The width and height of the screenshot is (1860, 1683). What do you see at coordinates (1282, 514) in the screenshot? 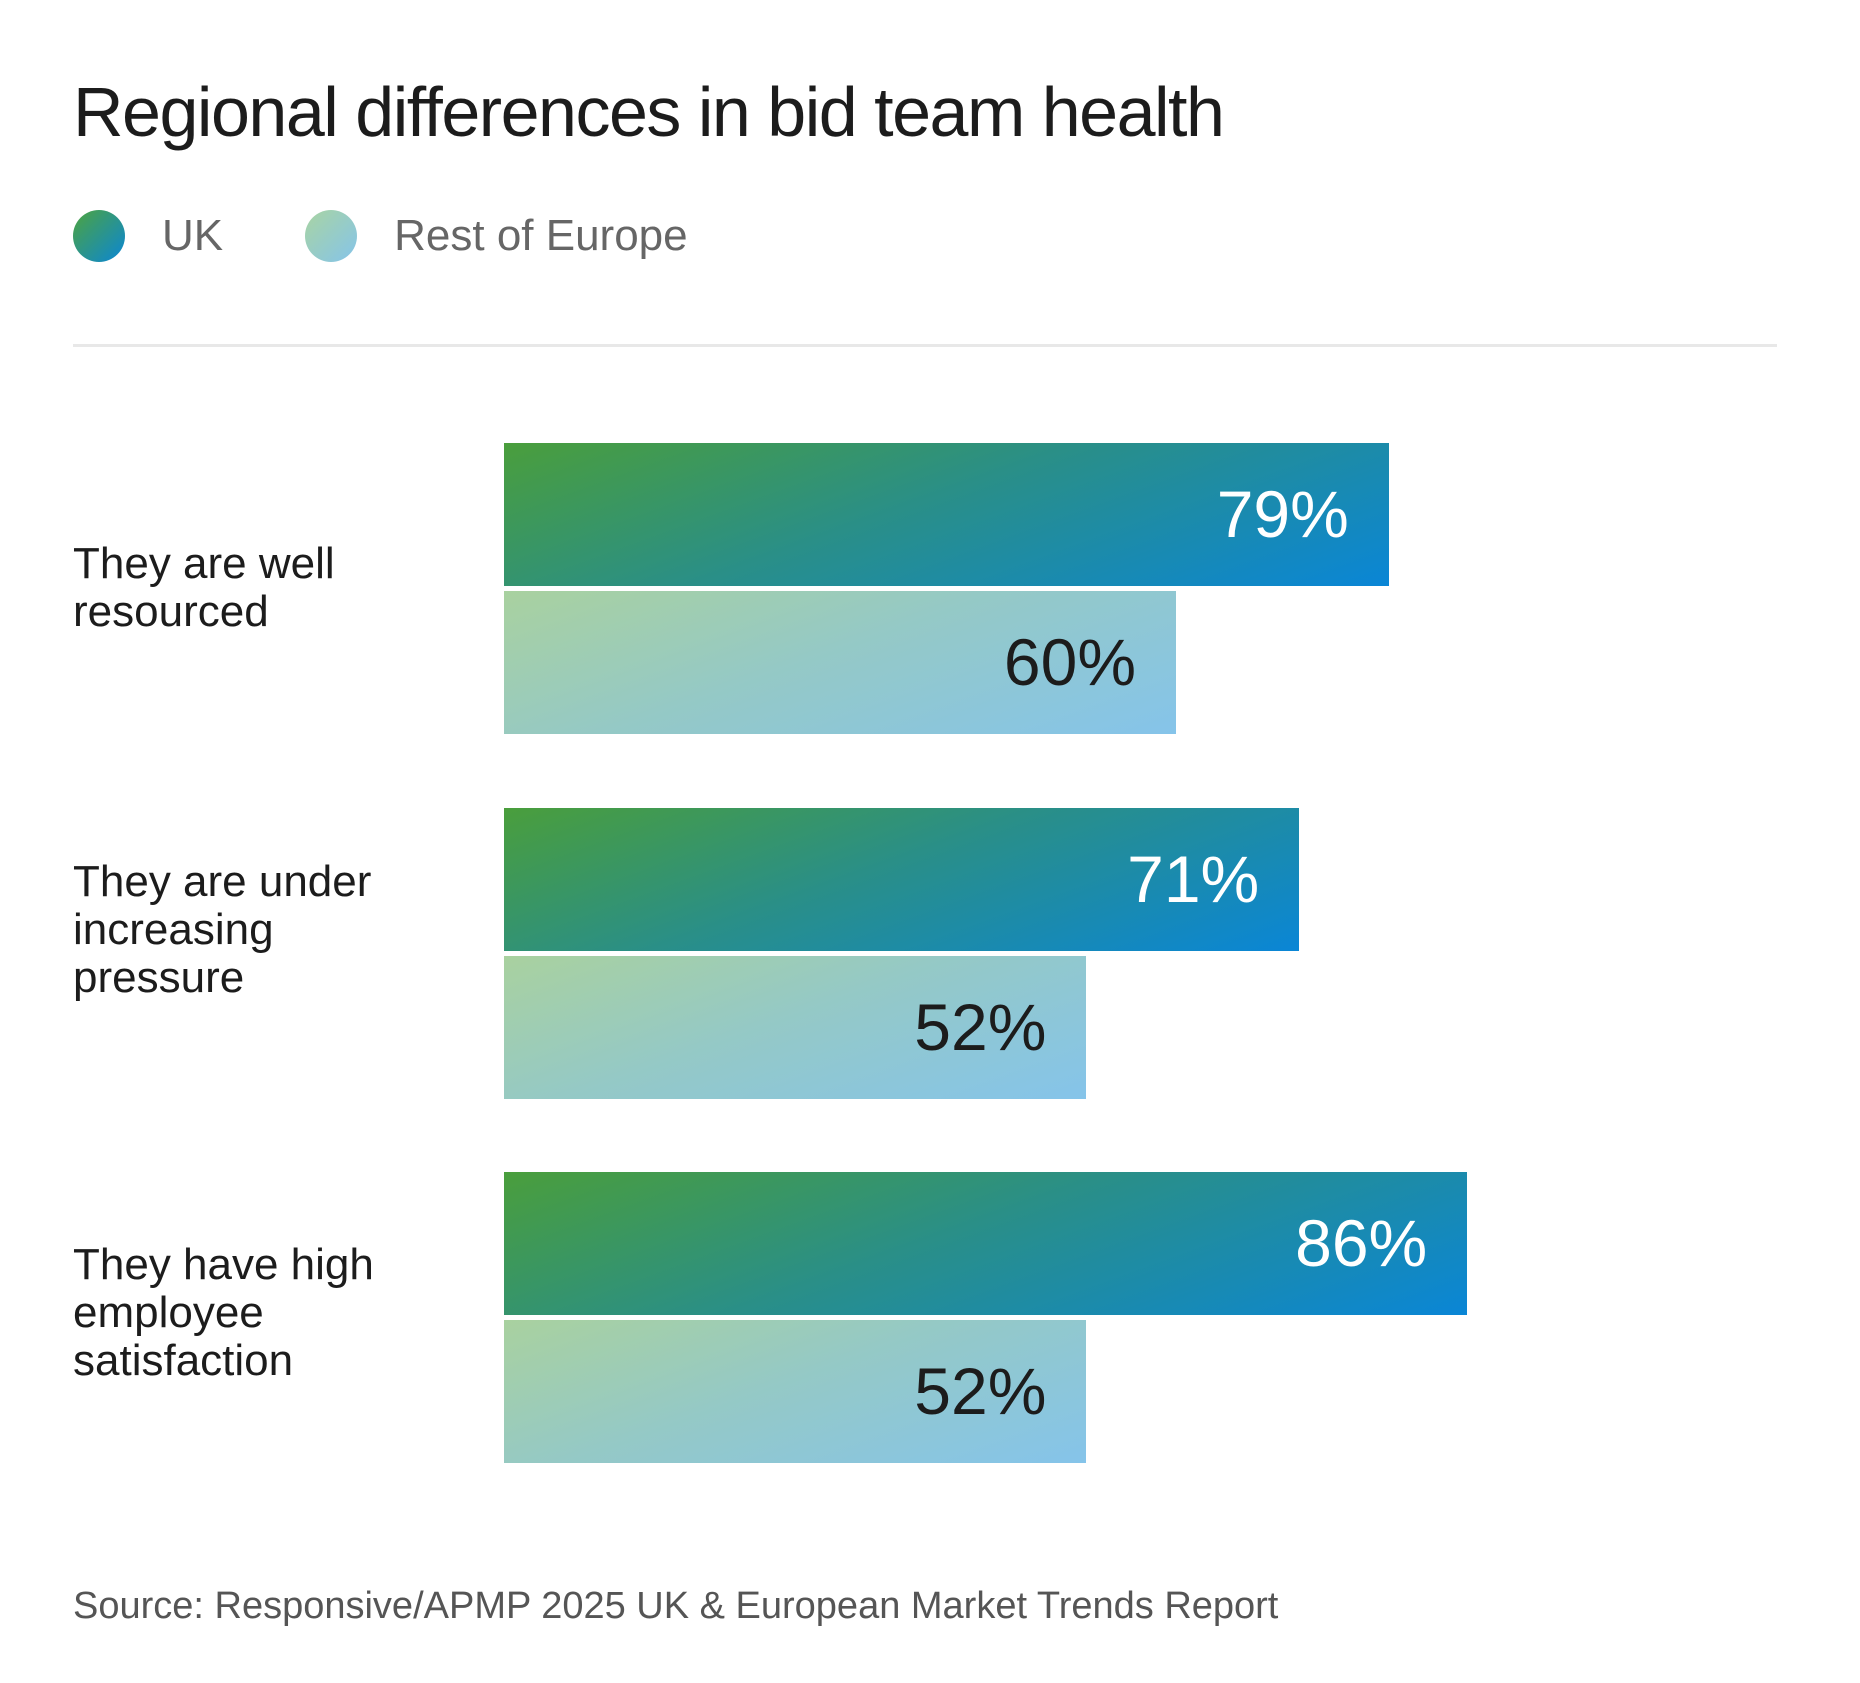
I see `bar-value-label: 79%` at bounding box center [1282, 514].